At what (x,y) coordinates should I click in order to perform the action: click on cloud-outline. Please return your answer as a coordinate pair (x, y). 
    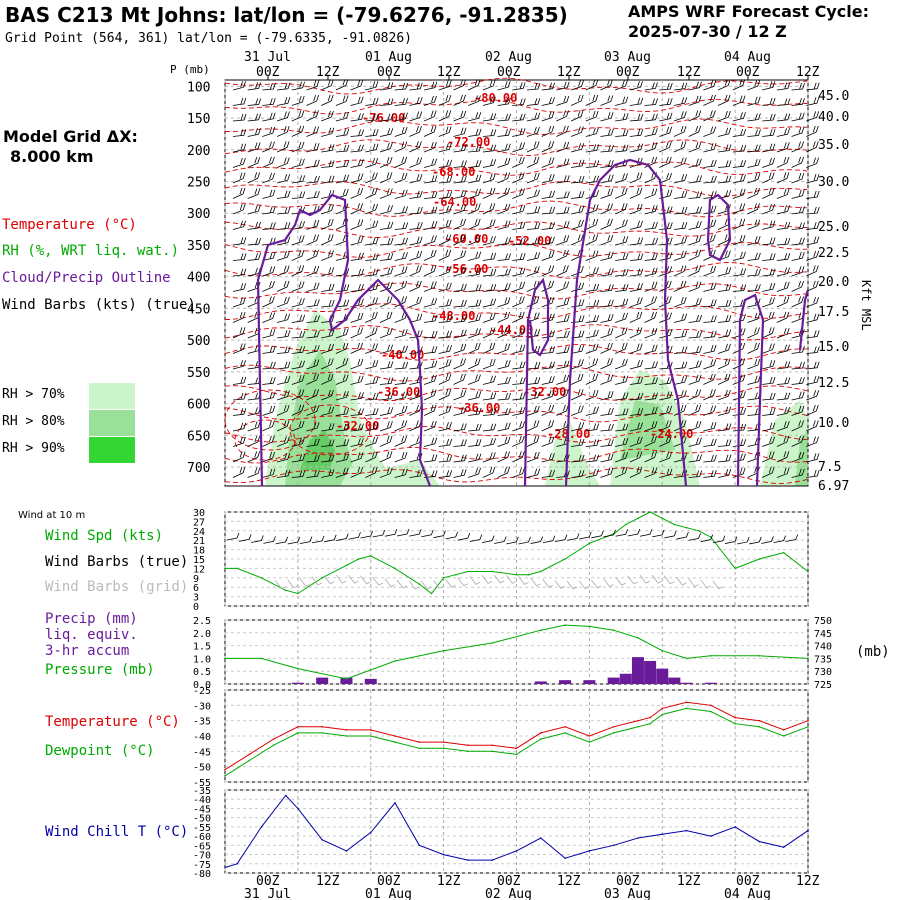
    Looking at the image, I should click on (719, 227).